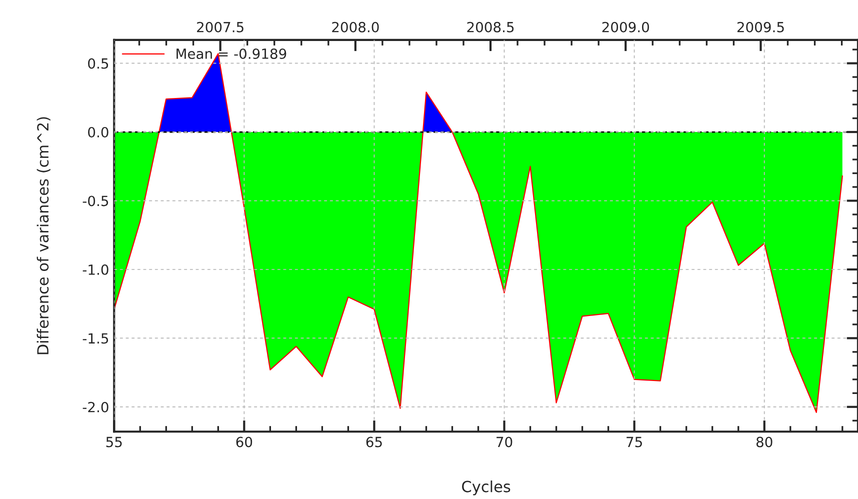 This screenshot has width=858, height=499. Describe the element at coordinates (220, 27) in the screenshot. I see `x2-tick-label: 2007.5` at that location.